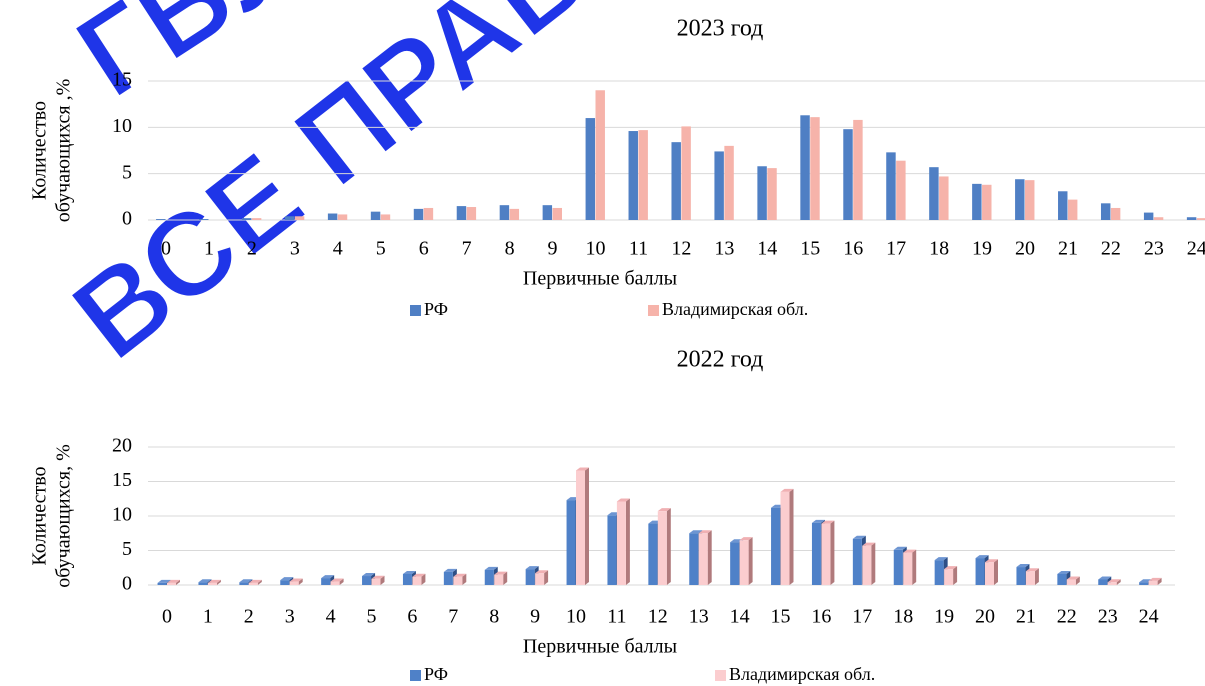 The height and width of the screenshot is (686, 1205). What do you see at coordinates (127, 549) in the screenshot?
I see `y-tick-label: 5` at bounding box center [127, 549].